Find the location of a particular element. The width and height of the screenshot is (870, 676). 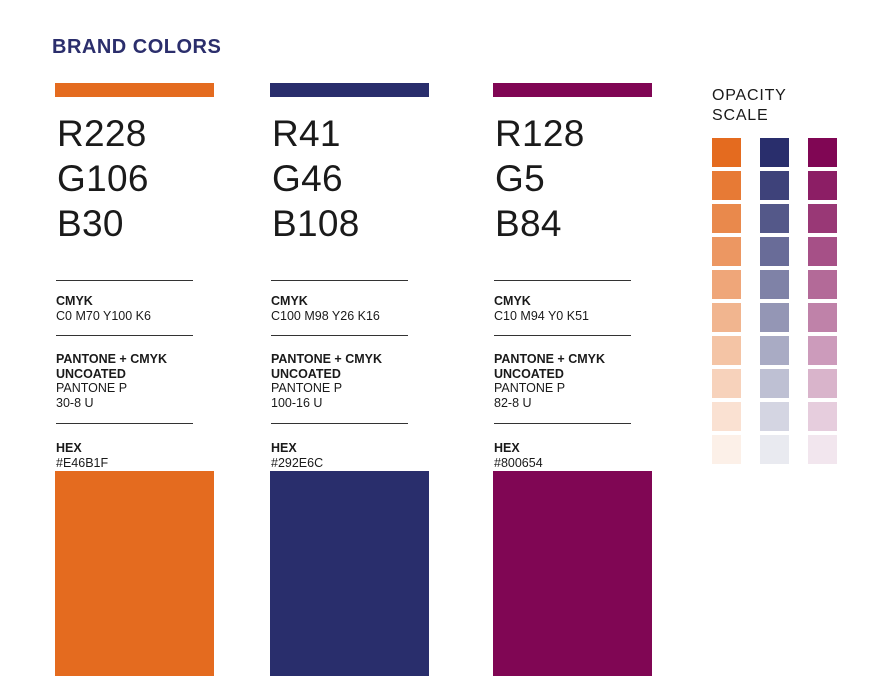

hex-section: HEX #800654 is located at coordinates (573, 455).